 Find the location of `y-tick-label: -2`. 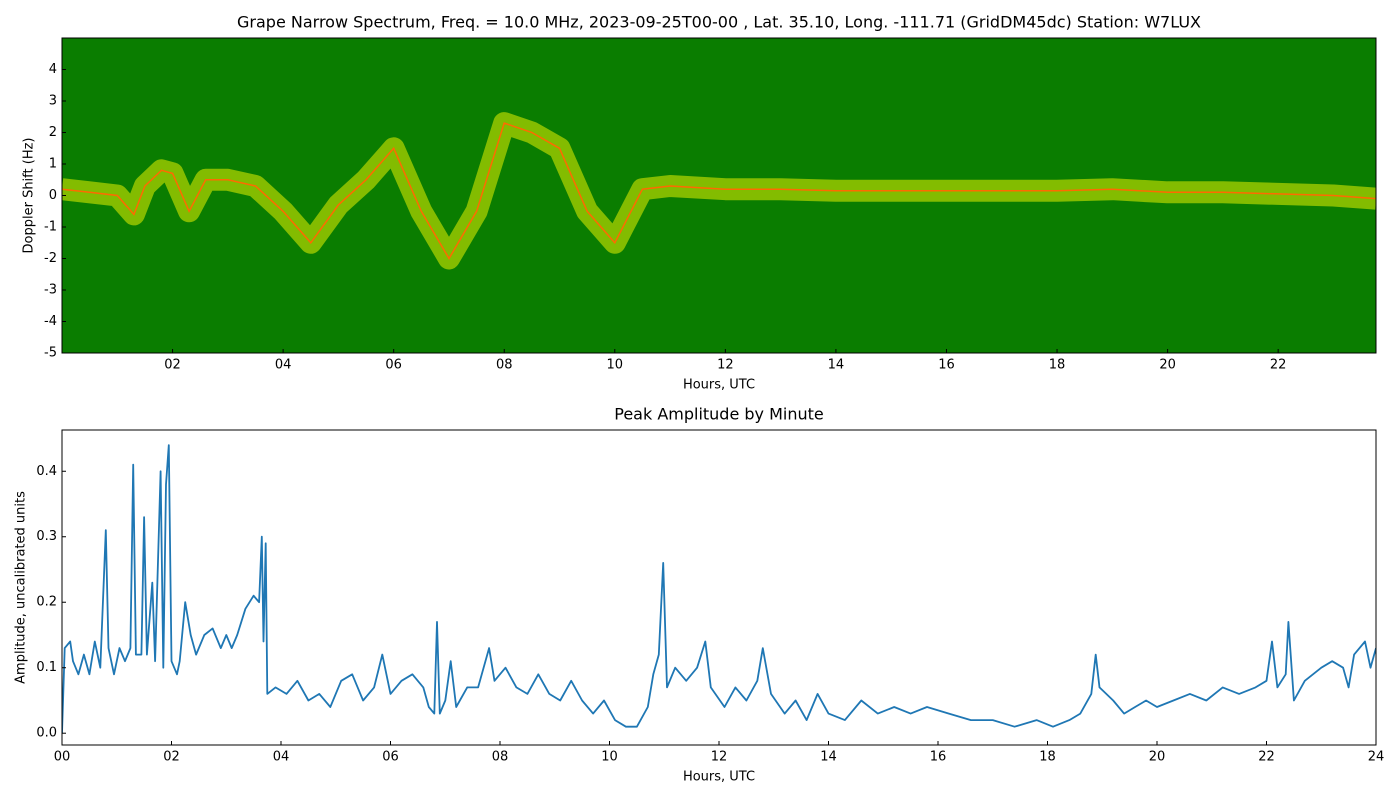

y-tick-label: -2 is located at coordinates (50, 258).